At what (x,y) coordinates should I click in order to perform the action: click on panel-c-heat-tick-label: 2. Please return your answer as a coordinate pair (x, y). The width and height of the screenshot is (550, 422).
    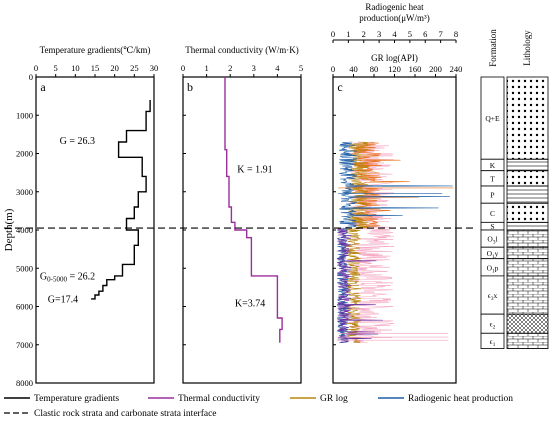
    Looking at the image, I should click on (364, 34).